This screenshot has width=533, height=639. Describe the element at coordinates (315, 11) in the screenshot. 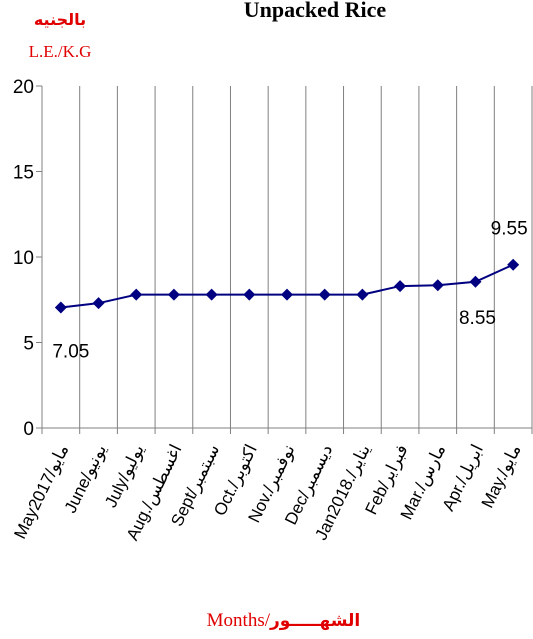

I see `chart-title: Unpacked Rice` at that location.